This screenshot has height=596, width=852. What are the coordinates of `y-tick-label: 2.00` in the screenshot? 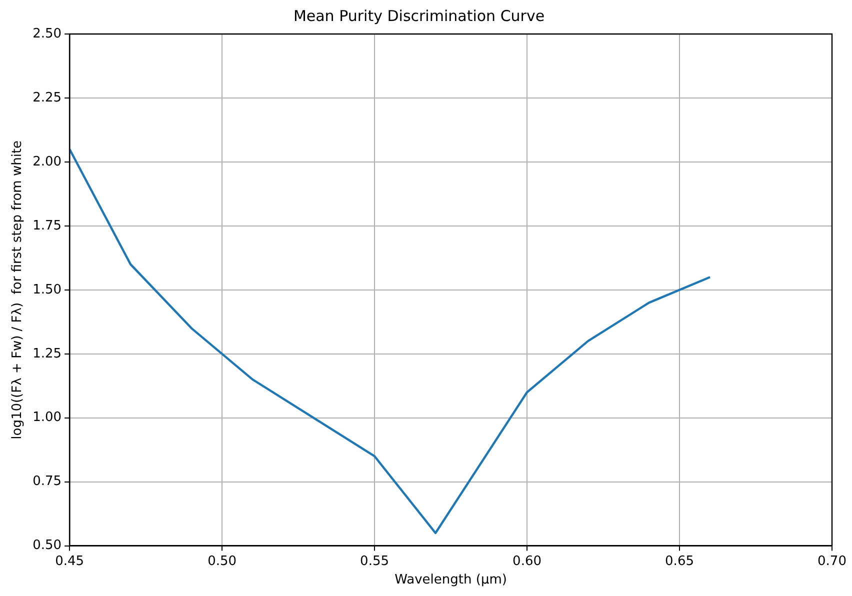 It's located at (47, 162).